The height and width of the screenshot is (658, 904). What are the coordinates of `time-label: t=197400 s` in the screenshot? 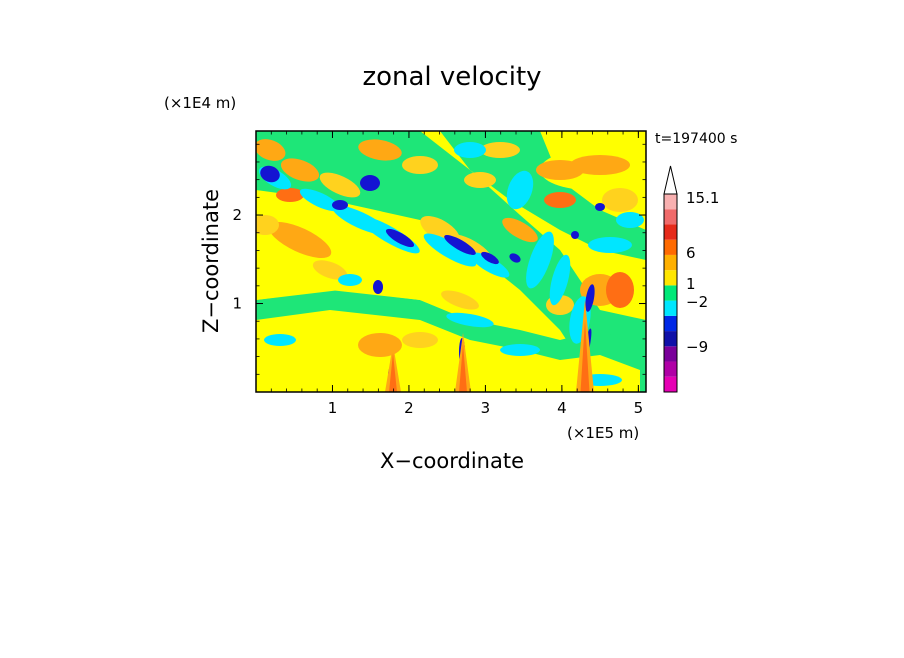 It's located at (696, 139).